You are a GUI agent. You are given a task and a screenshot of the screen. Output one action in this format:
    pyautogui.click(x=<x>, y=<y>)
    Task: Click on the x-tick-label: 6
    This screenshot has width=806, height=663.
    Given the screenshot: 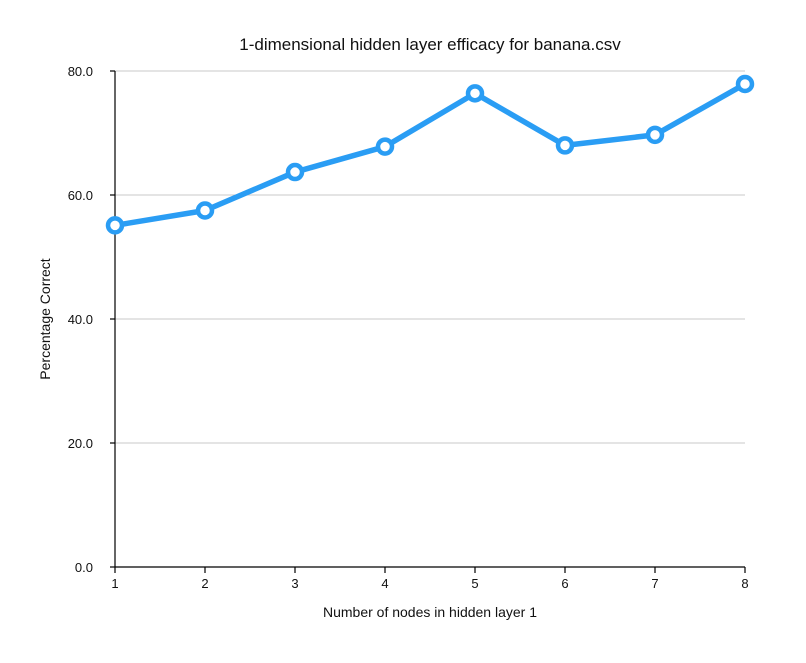 What is the action you would take?
    pyautogui.click(x=564, y=583)
    